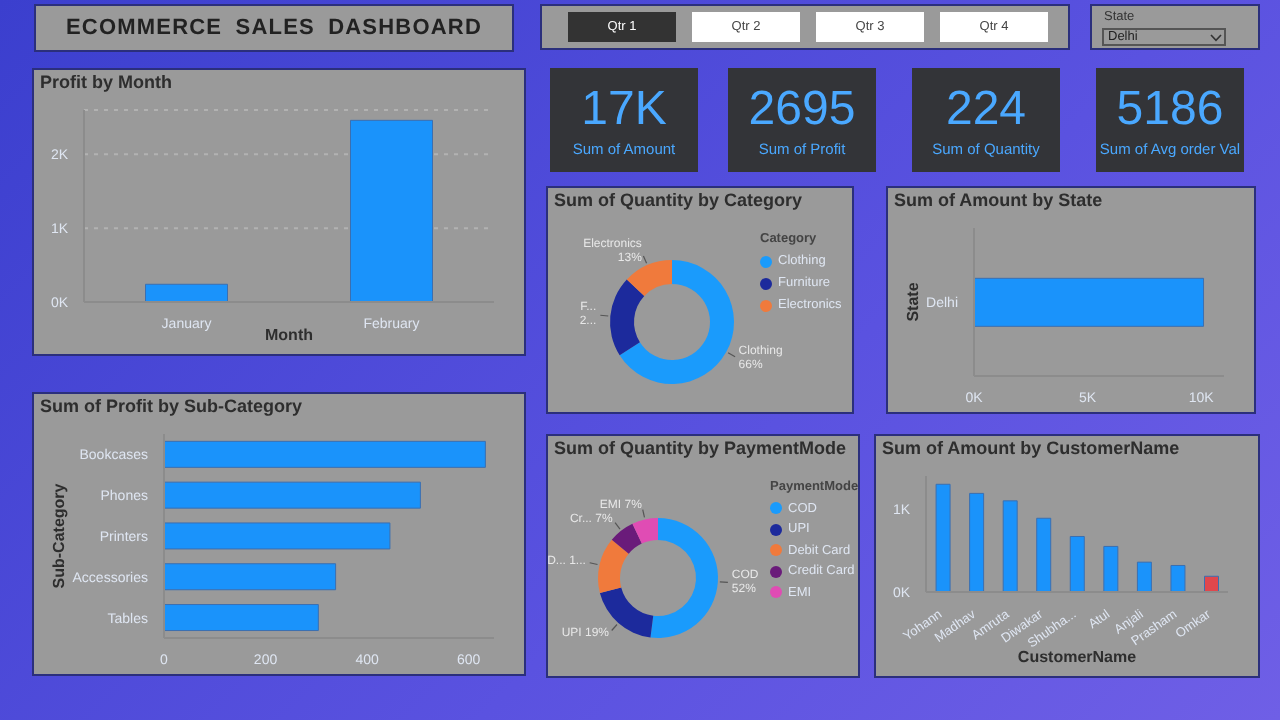 The image size is (1280, 720). I want to click on text: 224, so click(986, 110).